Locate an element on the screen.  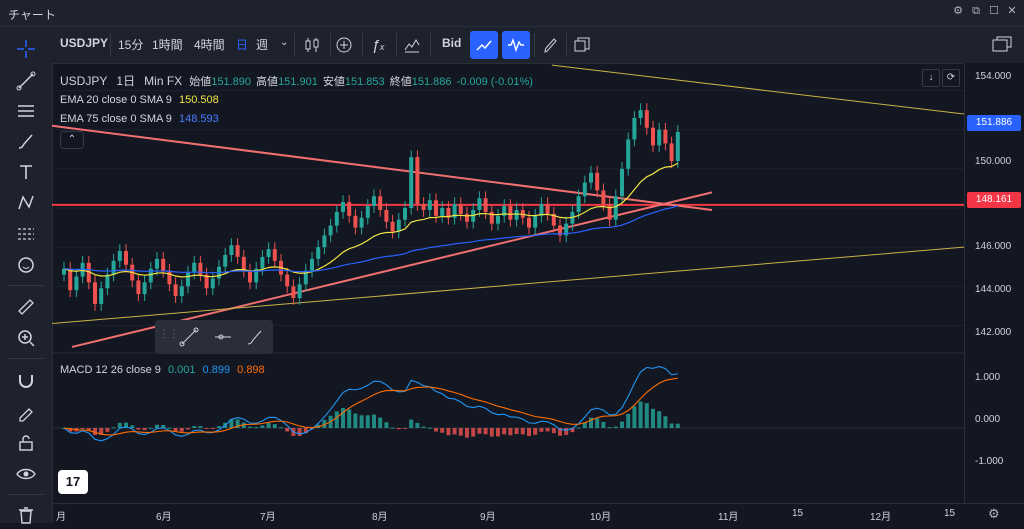
crosshair-icon is located at coordinates (26, 49).